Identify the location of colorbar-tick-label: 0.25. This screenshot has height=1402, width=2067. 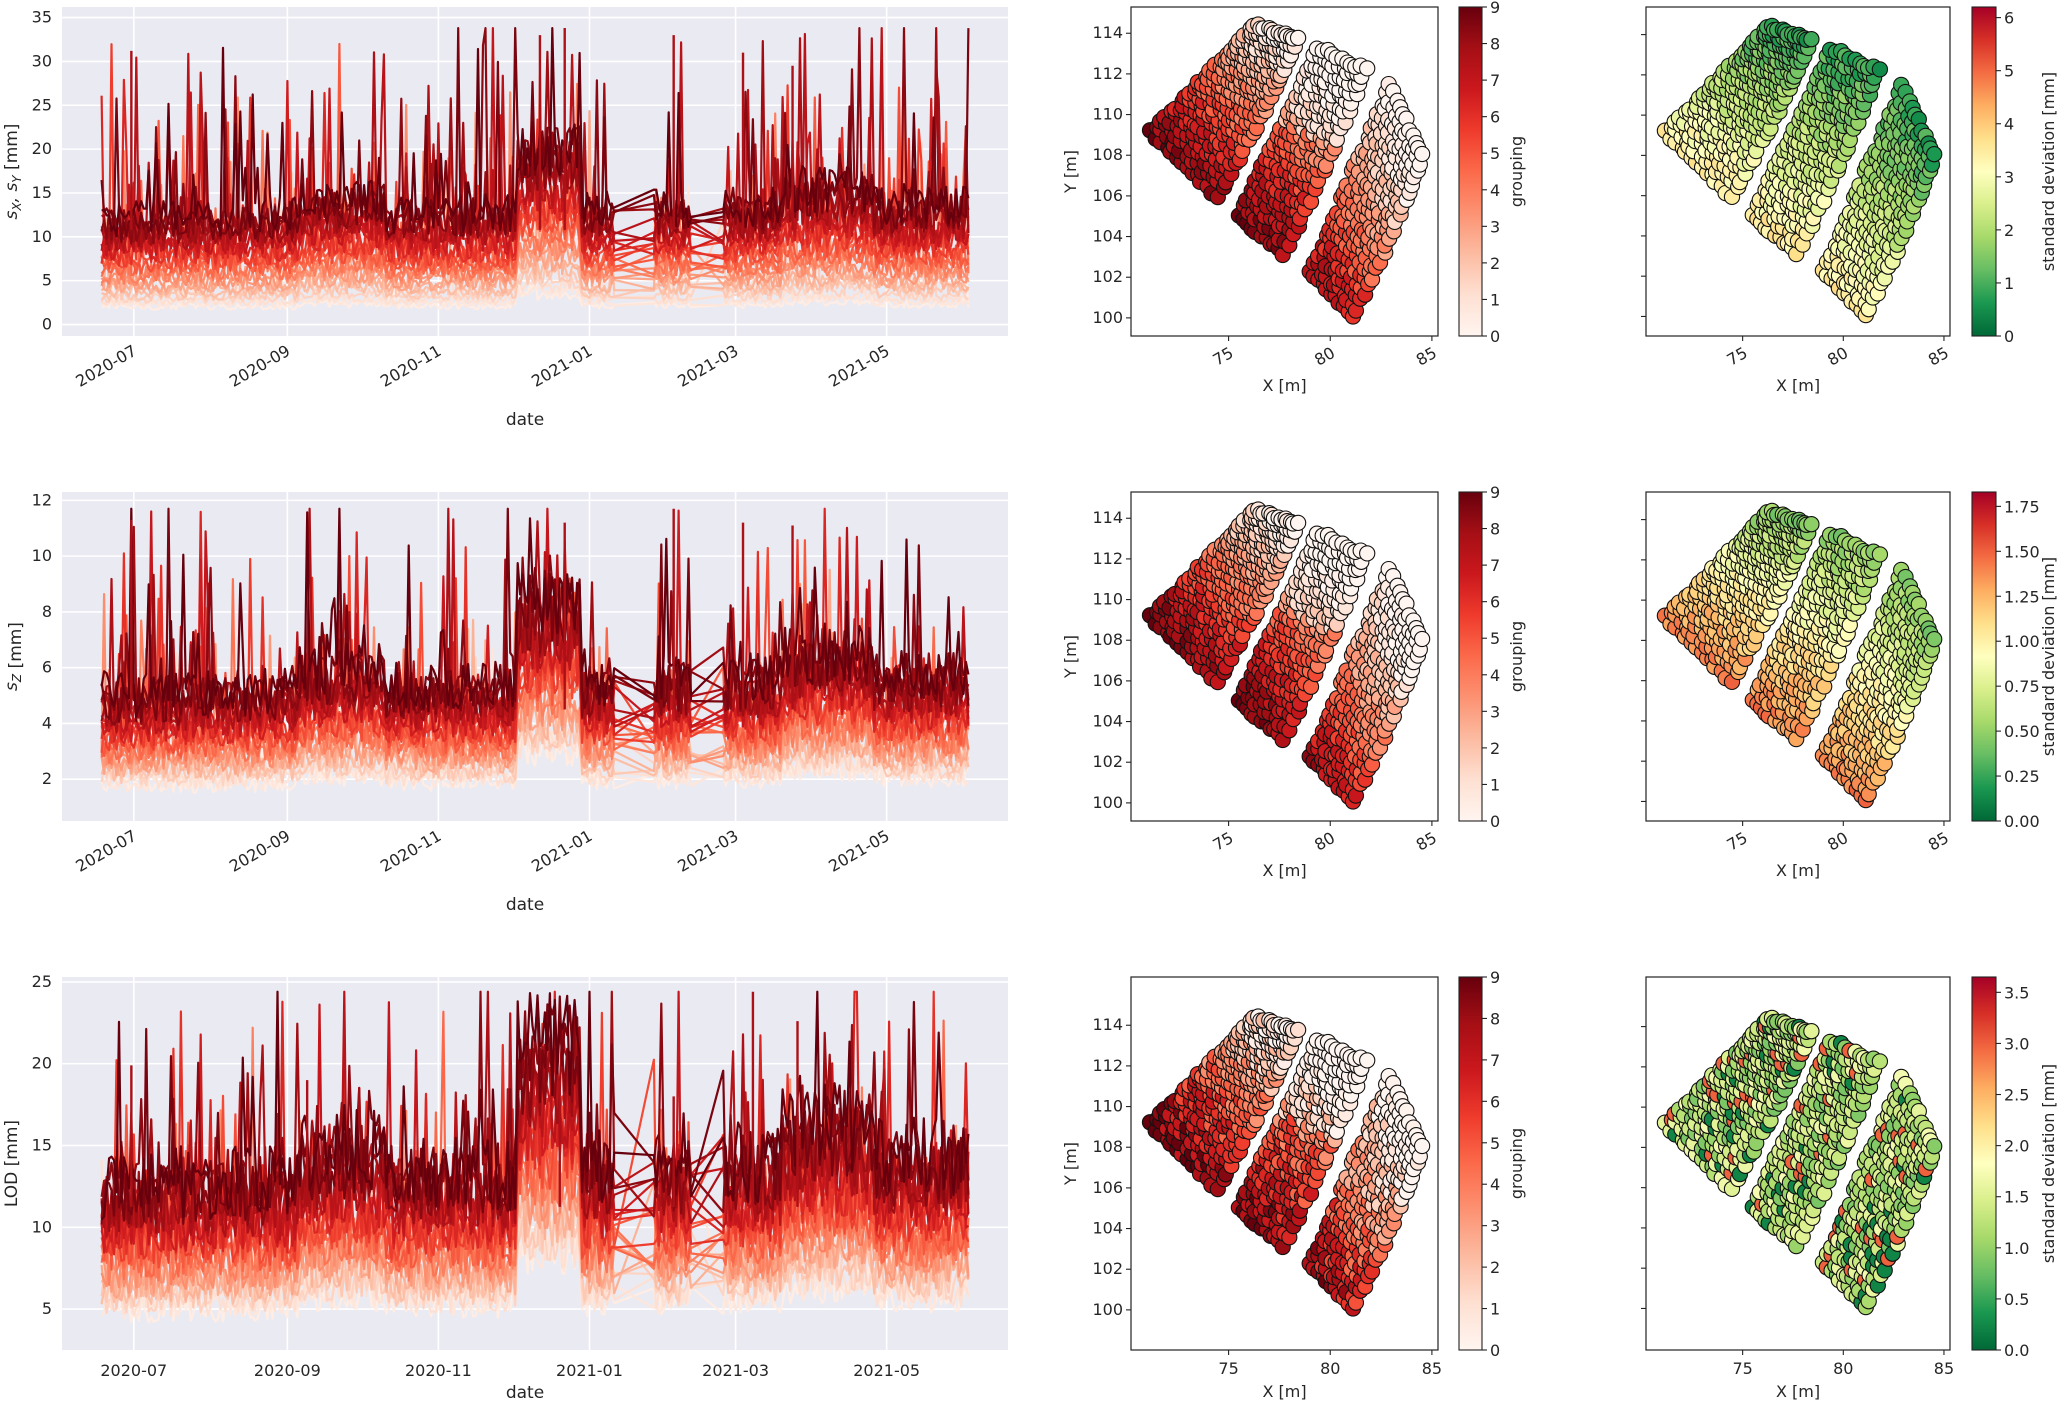
(2022, 776).